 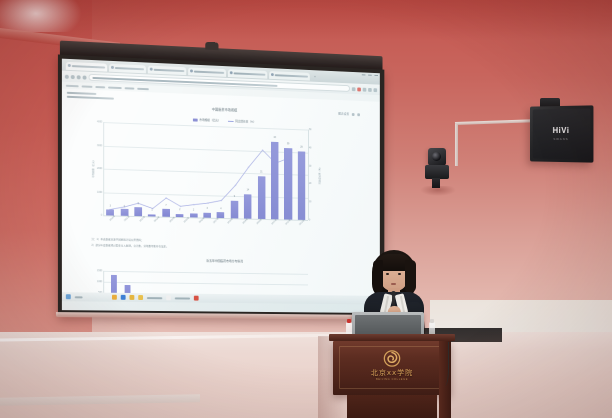 What do you see at coordinates (437, 172) in the screenshot?
I see `camera-mount` at bounding box center [437, 172].